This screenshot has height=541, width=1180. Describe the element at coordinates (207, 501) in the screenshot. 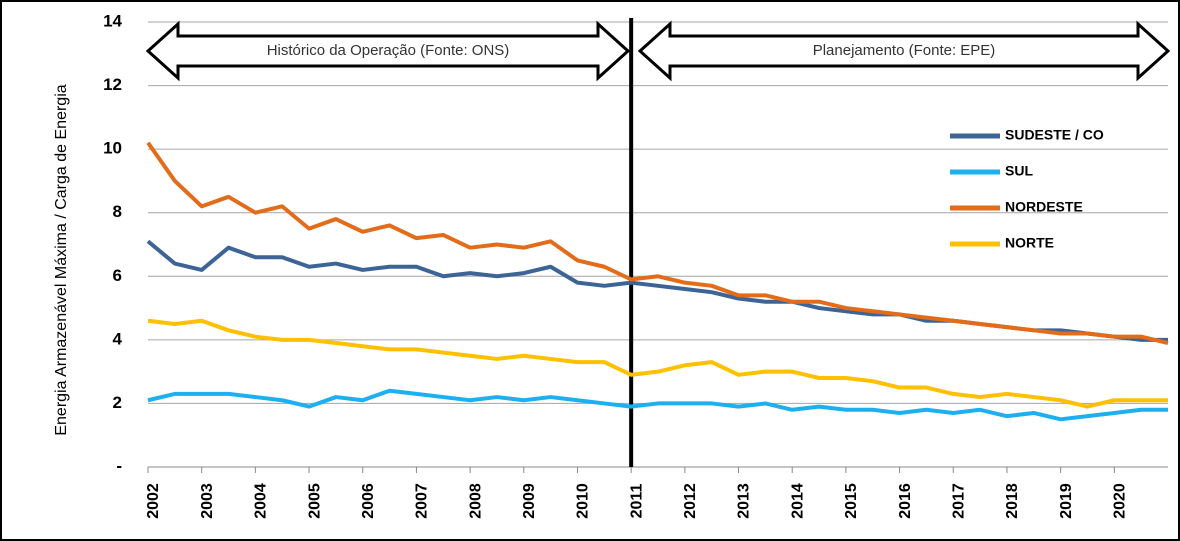

I see `x-tick-label: 2003` at that location.